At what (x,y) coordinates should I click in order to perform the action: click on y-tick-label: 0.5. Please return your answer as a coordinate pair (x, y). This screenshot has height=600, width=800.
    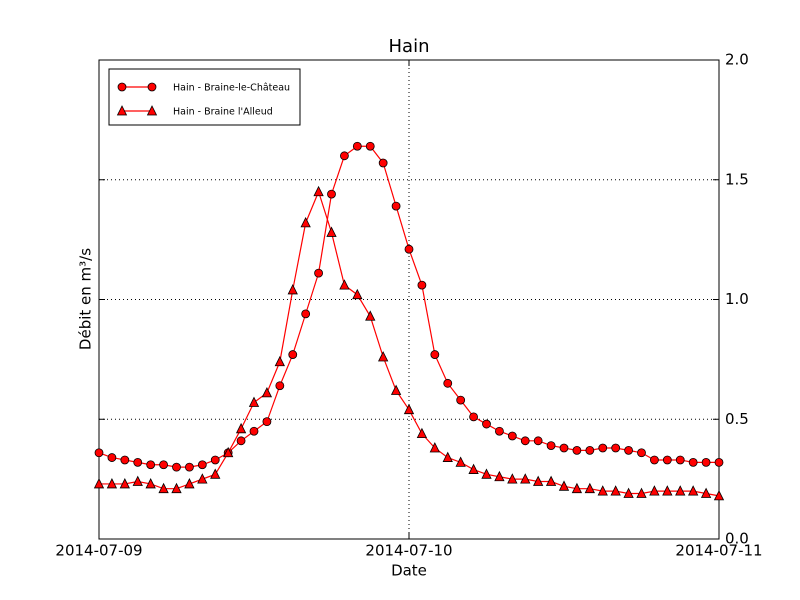
    Looking at the image, I should click on (737, 419).